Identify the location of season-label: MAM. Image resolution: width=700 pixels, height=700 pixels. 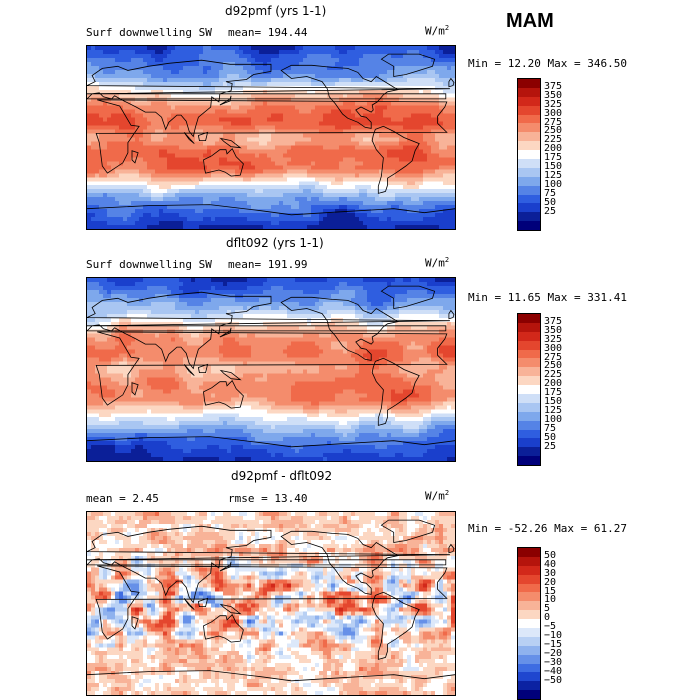
(530, 21).